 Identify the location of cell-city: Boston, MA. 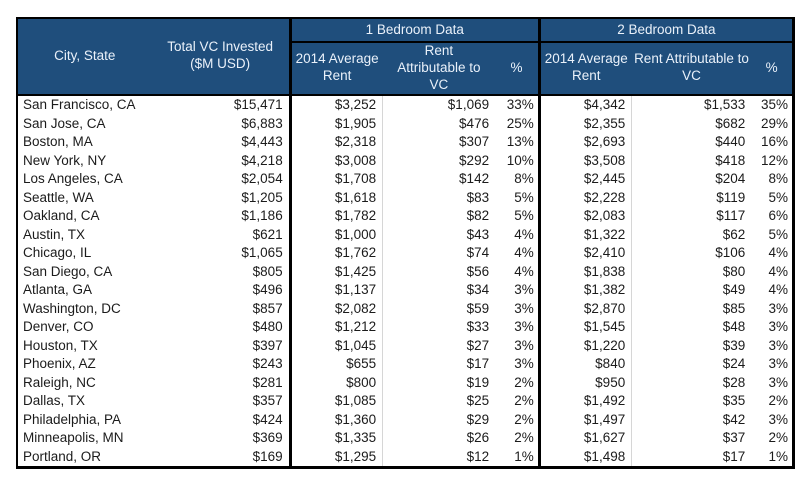
(84, 142).